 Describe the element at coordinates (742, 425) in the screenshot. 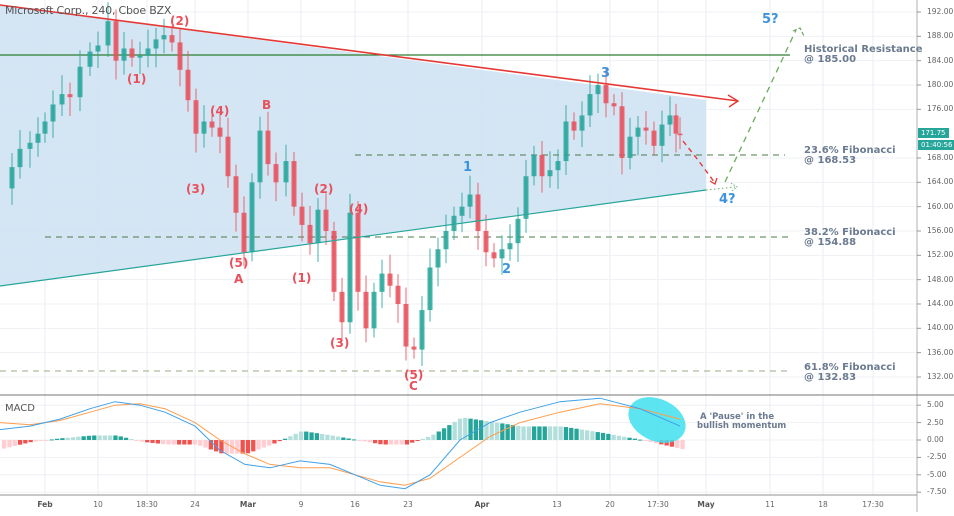

I see `macd-pause-annotation-line2: bullish momentum` at that location.